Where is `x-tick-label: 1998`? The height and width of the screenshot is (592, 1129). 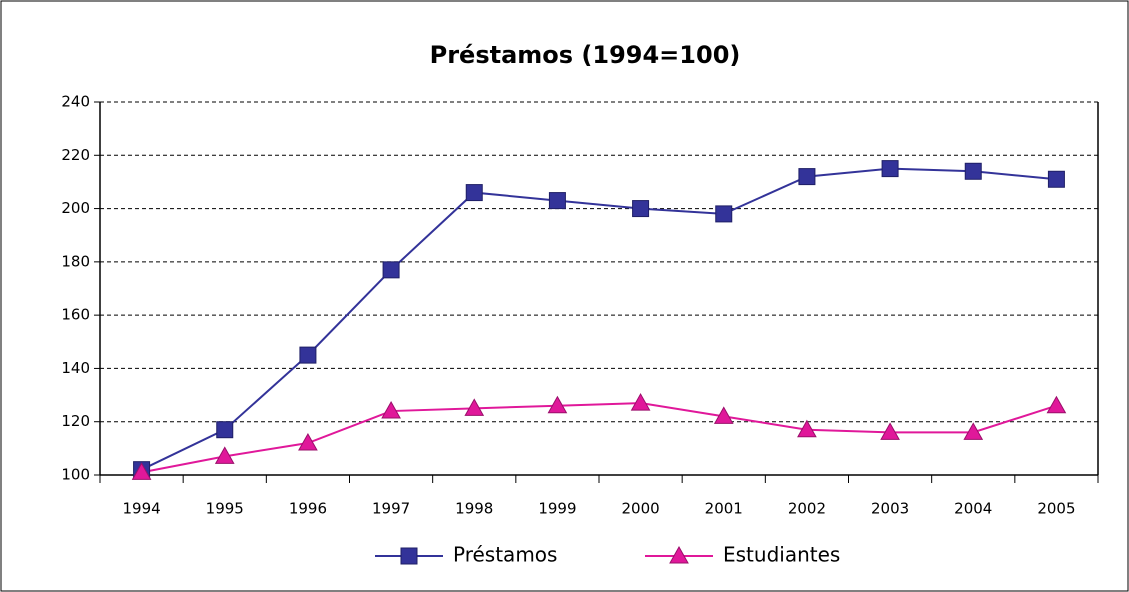
x-tick-label: 1998 is located at coordinates (474, 509).